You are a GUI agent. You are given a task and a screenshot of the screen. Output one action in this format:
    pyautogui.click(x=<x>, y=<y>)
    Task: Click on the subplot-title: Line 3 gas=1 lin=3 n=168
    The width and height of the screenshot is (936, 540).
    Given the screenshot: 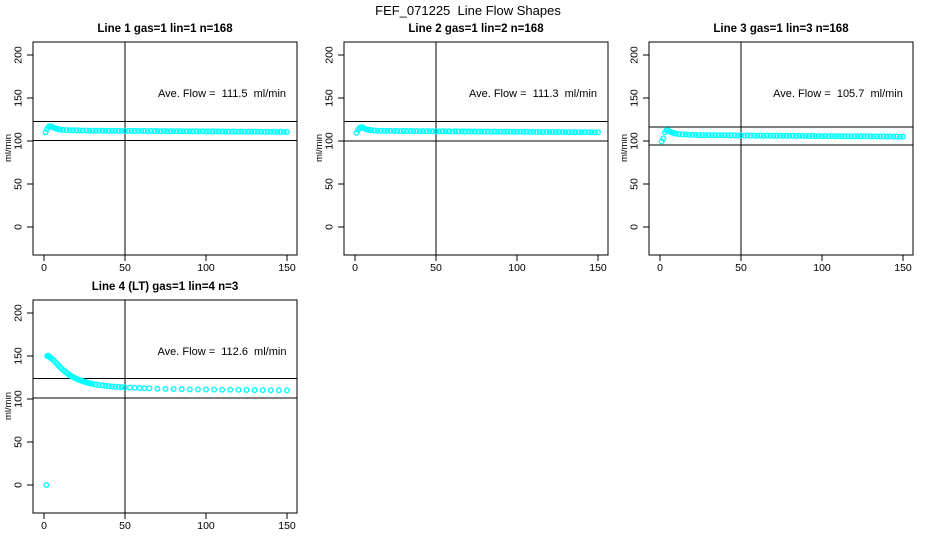 What is the action you would take?
    pyautogui.click(x=781, y=29)
    